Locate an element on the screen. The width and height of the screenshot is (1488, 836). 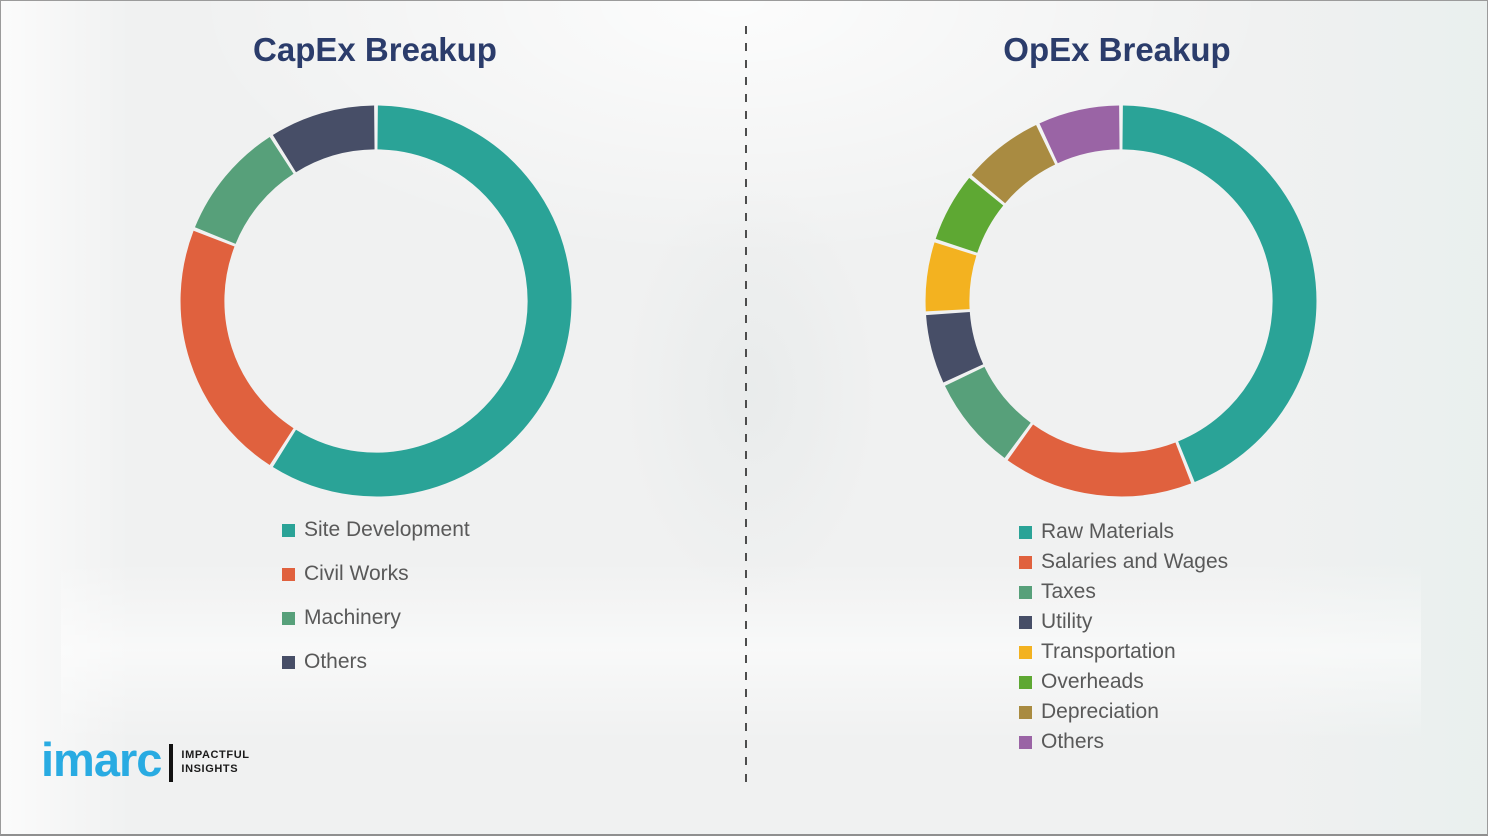
imarc-logo-wordmark: imarc is located at coordinates (101, 759).